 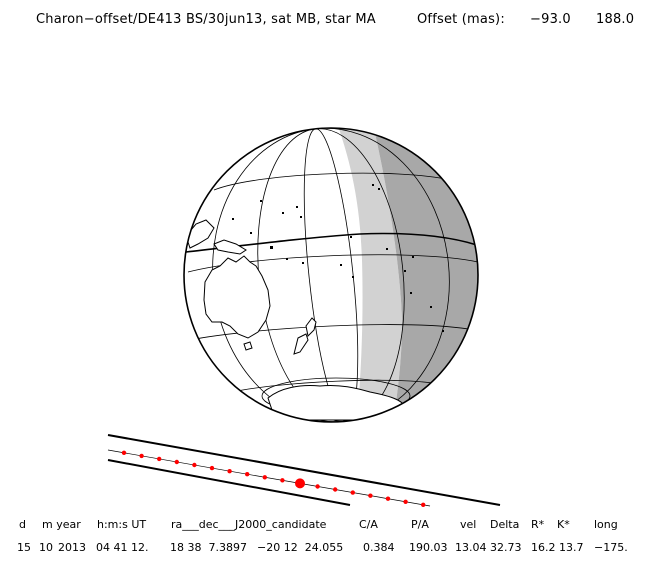 What do you see at coordinates (229, 482) in the screenshot?
I see `track-limit-south` at bounding box center [229, 482].